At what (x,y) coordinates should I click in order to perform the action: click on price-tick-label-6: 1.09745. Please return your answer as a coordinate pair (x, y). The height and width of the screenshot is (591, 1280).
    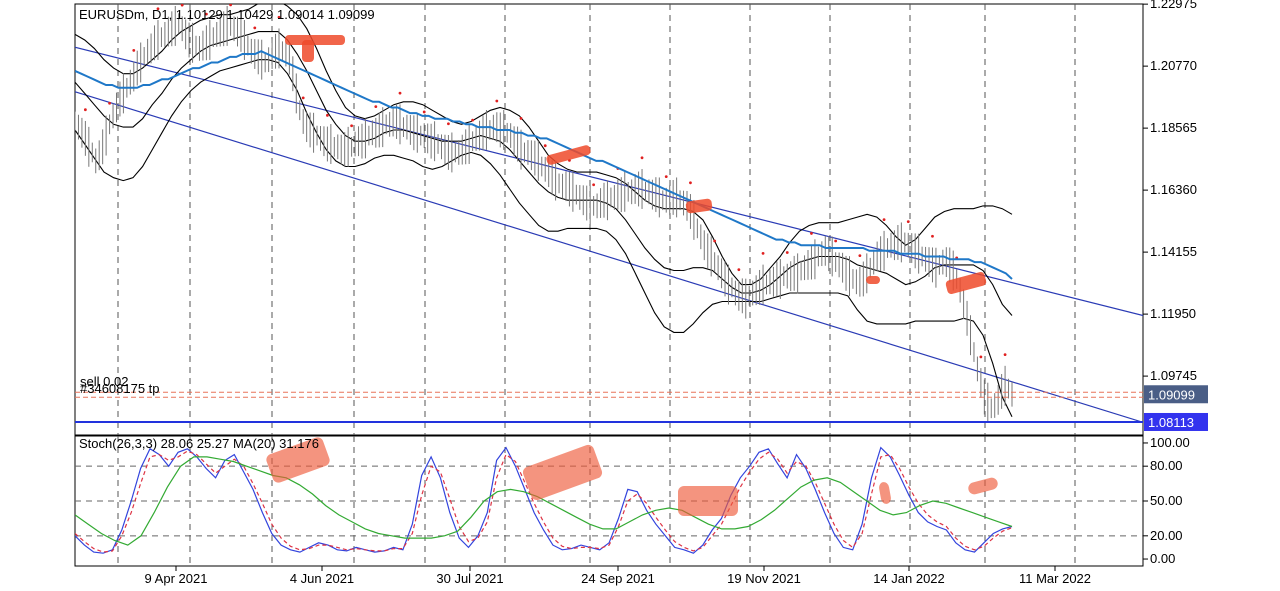
    Looking at the image, I should click on (1173, 375).